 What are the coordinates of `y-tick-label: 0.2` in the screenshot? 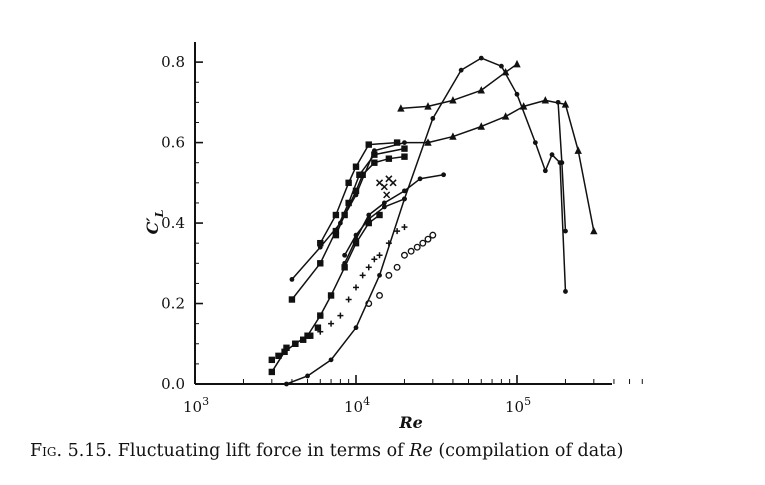 It's located at (173, 304).